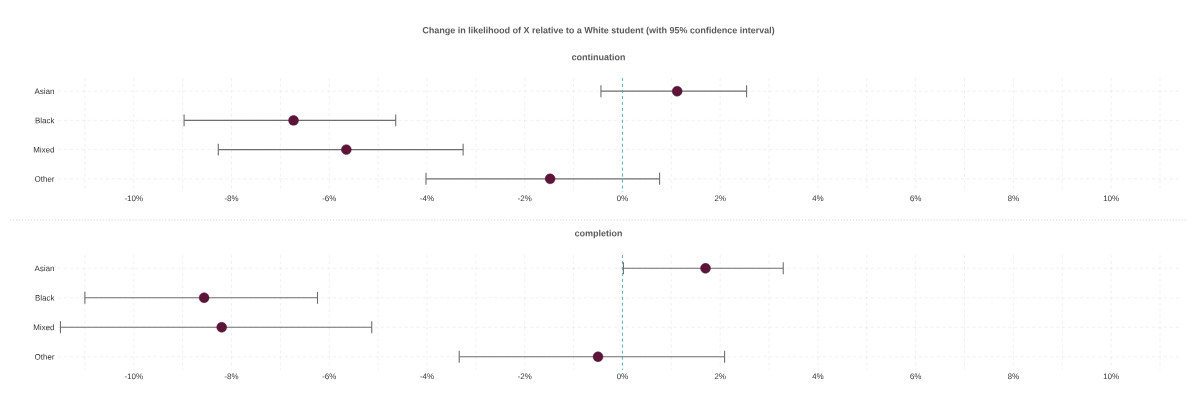 The image size is (1197, 403). What do you see at coordinates (598, 234) in the screenshot?
I see `chart-subtitle: completion` at bounding box center [598, 234].